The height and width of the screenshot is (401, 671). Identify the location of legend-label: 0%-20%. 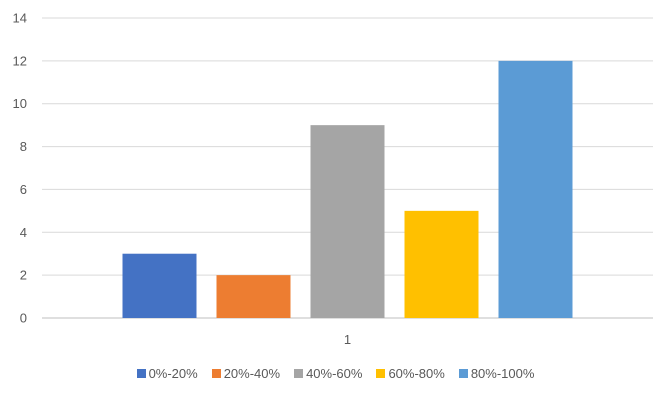
(173, 373).